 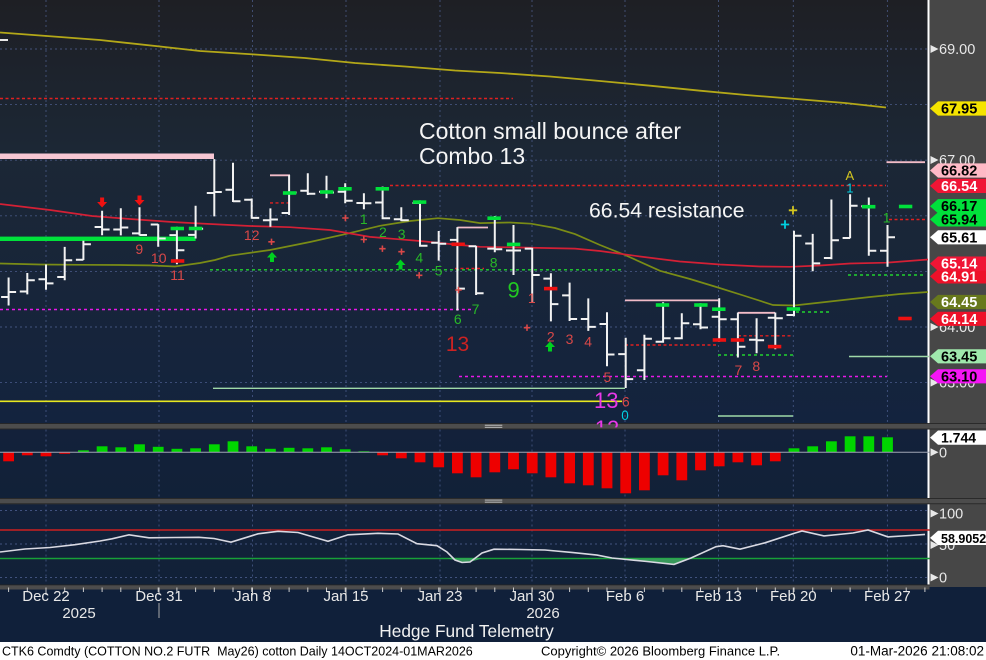 I want to click on svg-text: 67.95, so click(x=959, y=110).